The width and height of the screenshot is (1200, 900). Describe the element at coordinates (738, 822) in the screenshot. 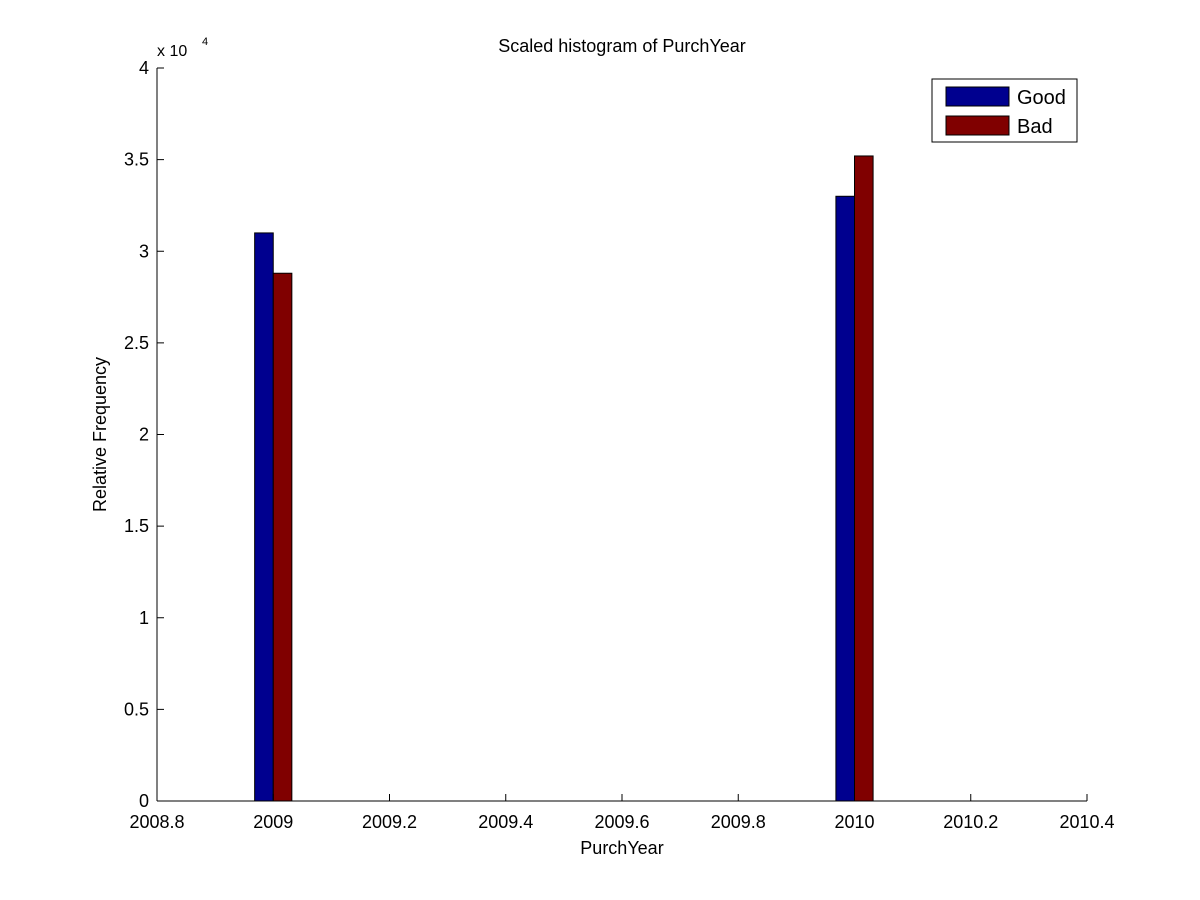

I see `x-tick-label: 2009.8` at that location.